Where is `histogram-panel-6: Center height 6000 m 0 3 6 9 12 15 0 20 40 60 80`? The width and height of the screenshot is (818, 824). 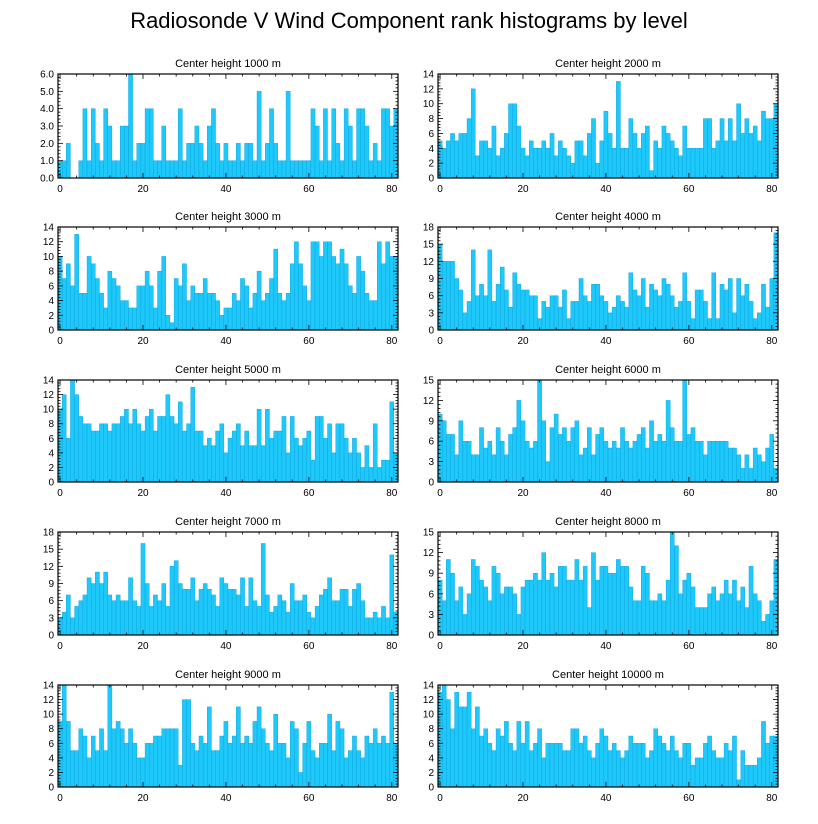 histogram-panel-6: Center height 6000 m 0 3 6 9 12 15 0 20 40 60 80 is located at coordinates (601, 431).